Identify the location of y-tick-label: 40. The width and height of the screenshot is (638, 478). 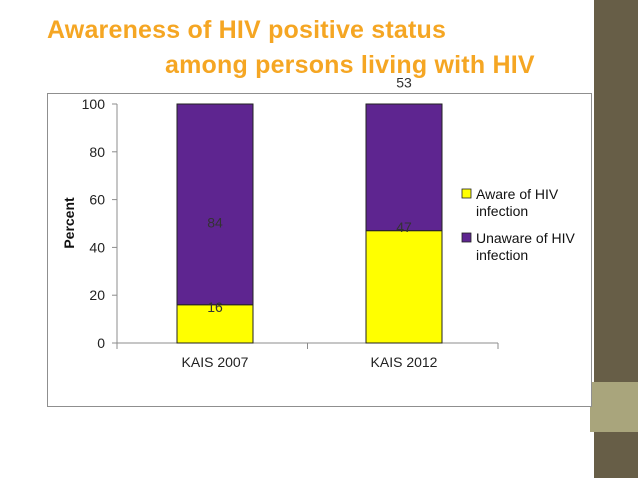
(97, 247).